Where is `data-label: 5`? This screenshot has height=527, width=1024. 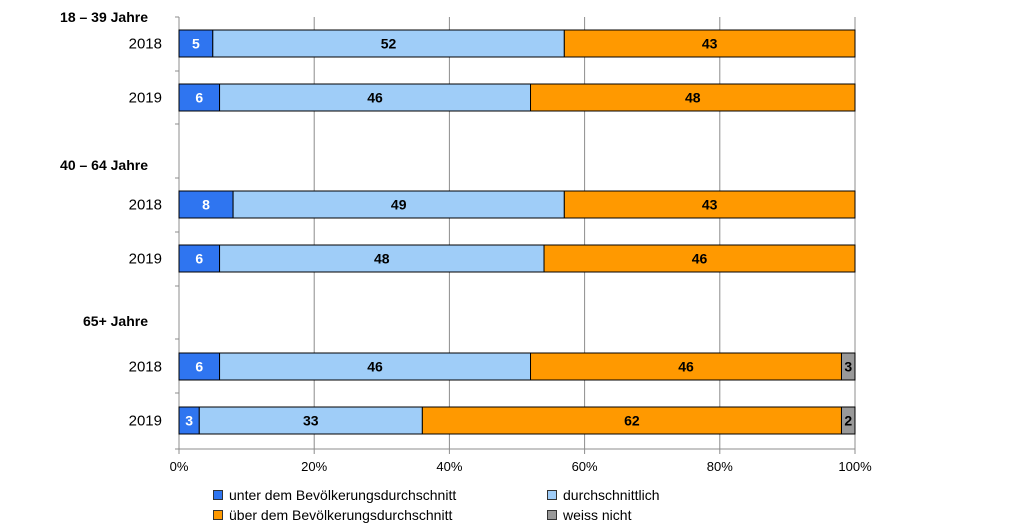
data-label: 5 is located at coordinates (196, 44).